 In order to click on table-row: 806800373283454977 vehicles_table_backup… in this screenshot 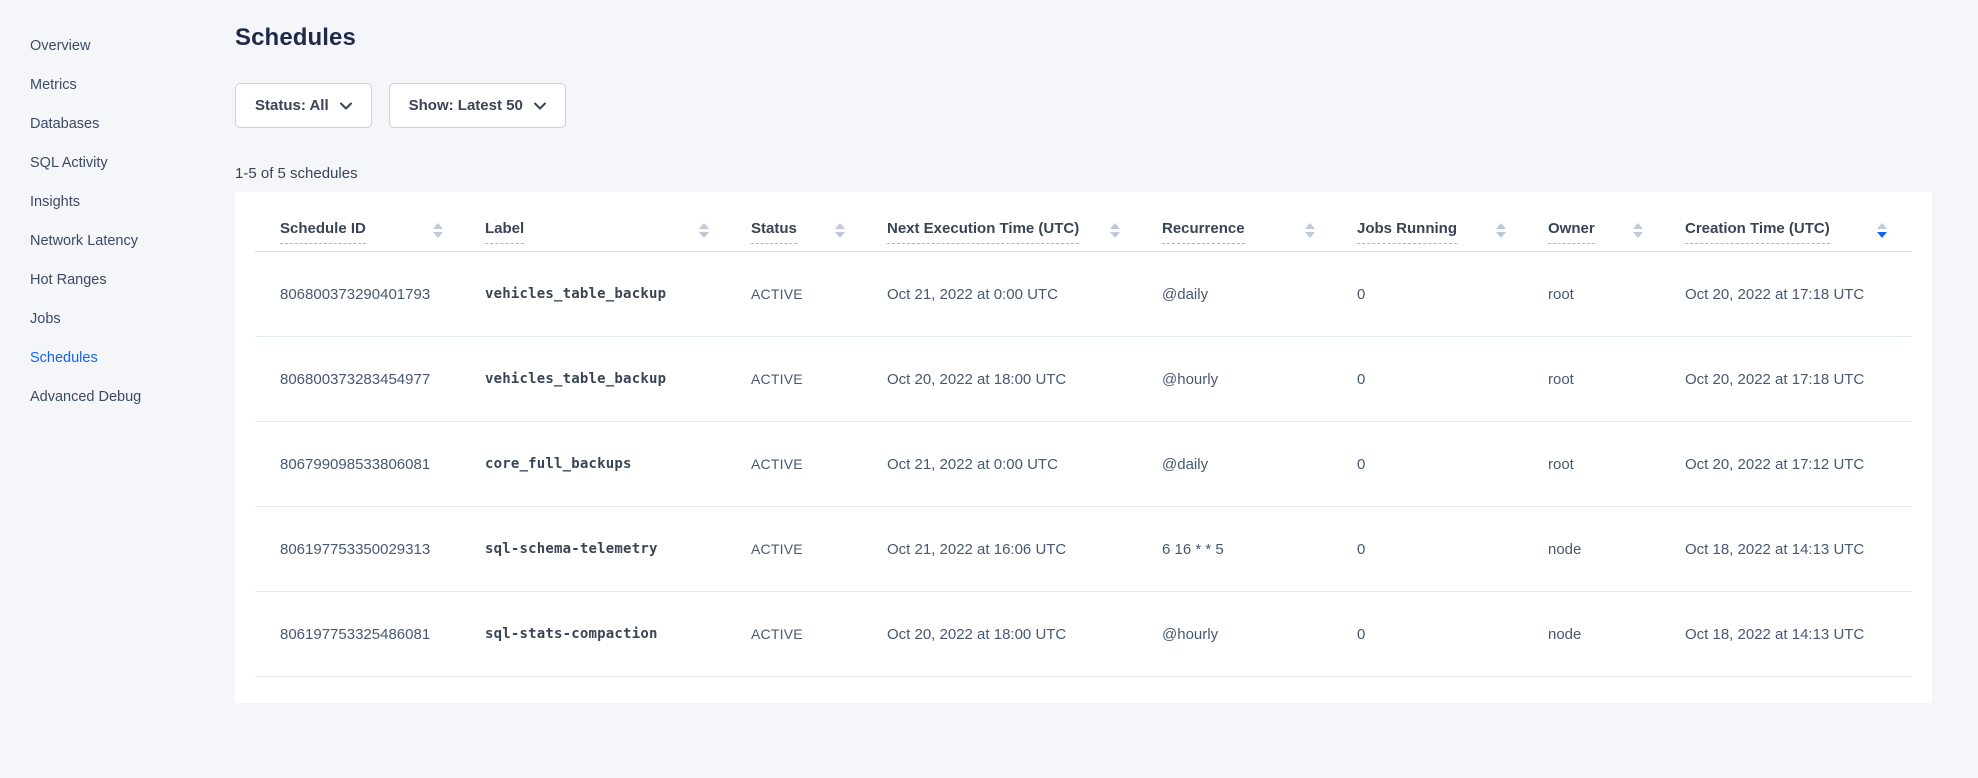, I will do `click(1083, 379)`.